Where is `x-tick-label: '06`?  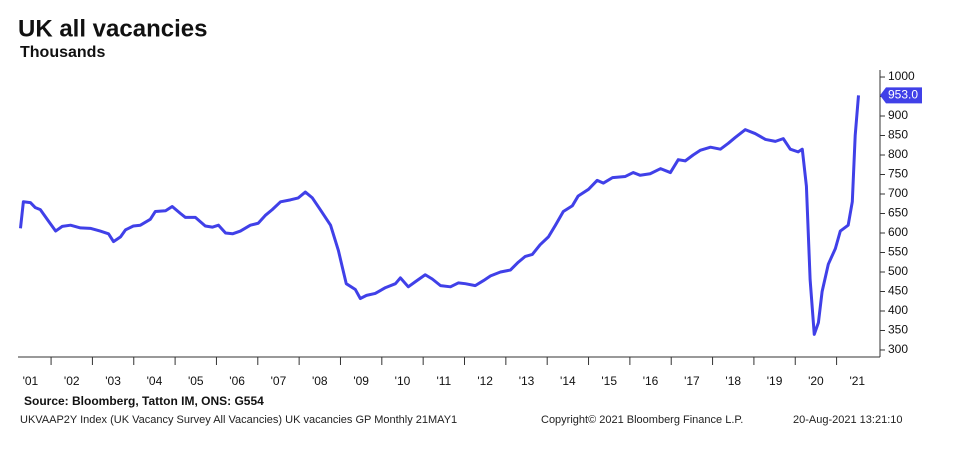 x-tick-label: '06 is located at coordinates (237, 381).